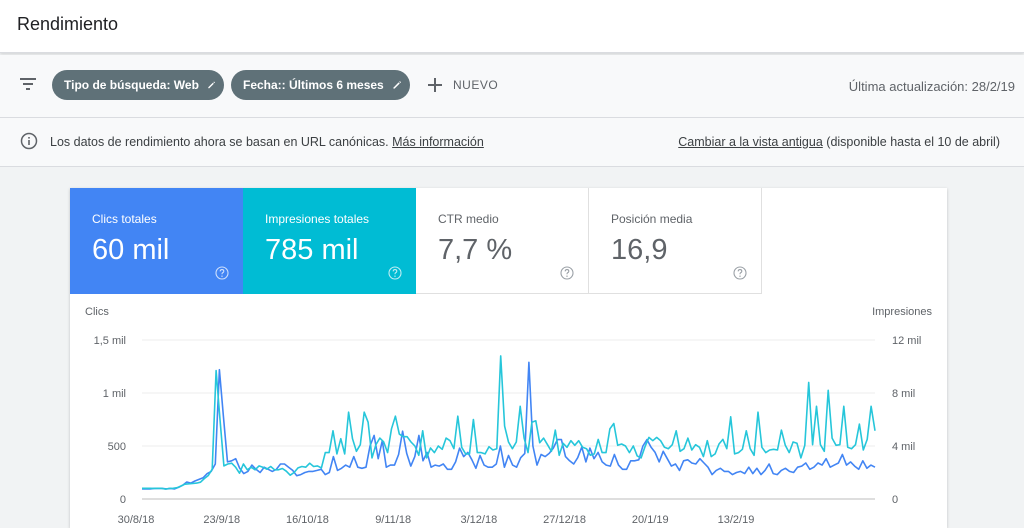 This screenshot has height=528, width=1024. What do you see at coordinates (468, 219) in the screenshot?
I see `metric-label: CTR medio` at bounding box center [468, 219].